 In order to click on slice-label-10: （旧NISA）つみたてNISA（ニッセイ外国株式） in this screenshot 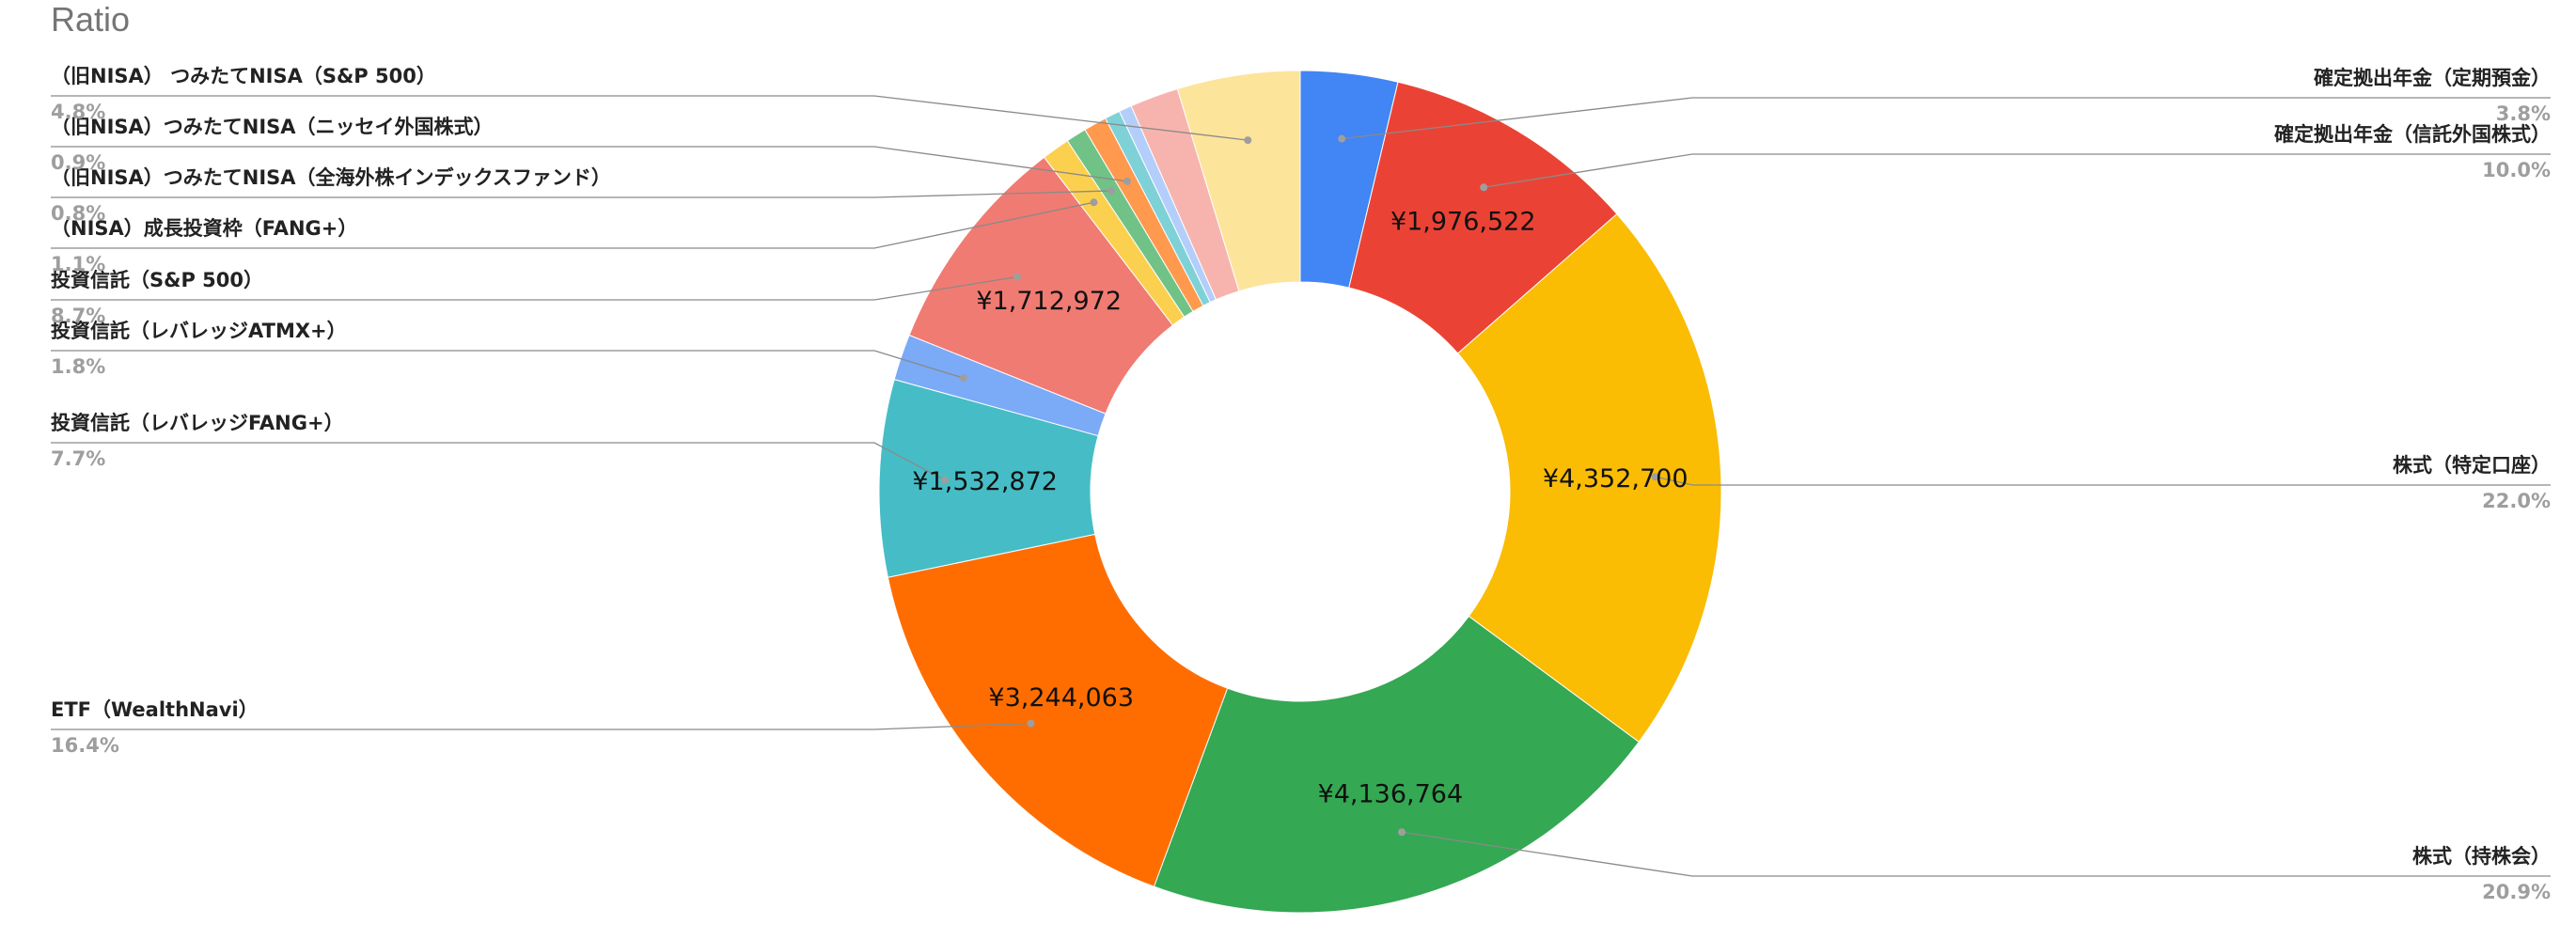, I will do `click(272, 127)`.